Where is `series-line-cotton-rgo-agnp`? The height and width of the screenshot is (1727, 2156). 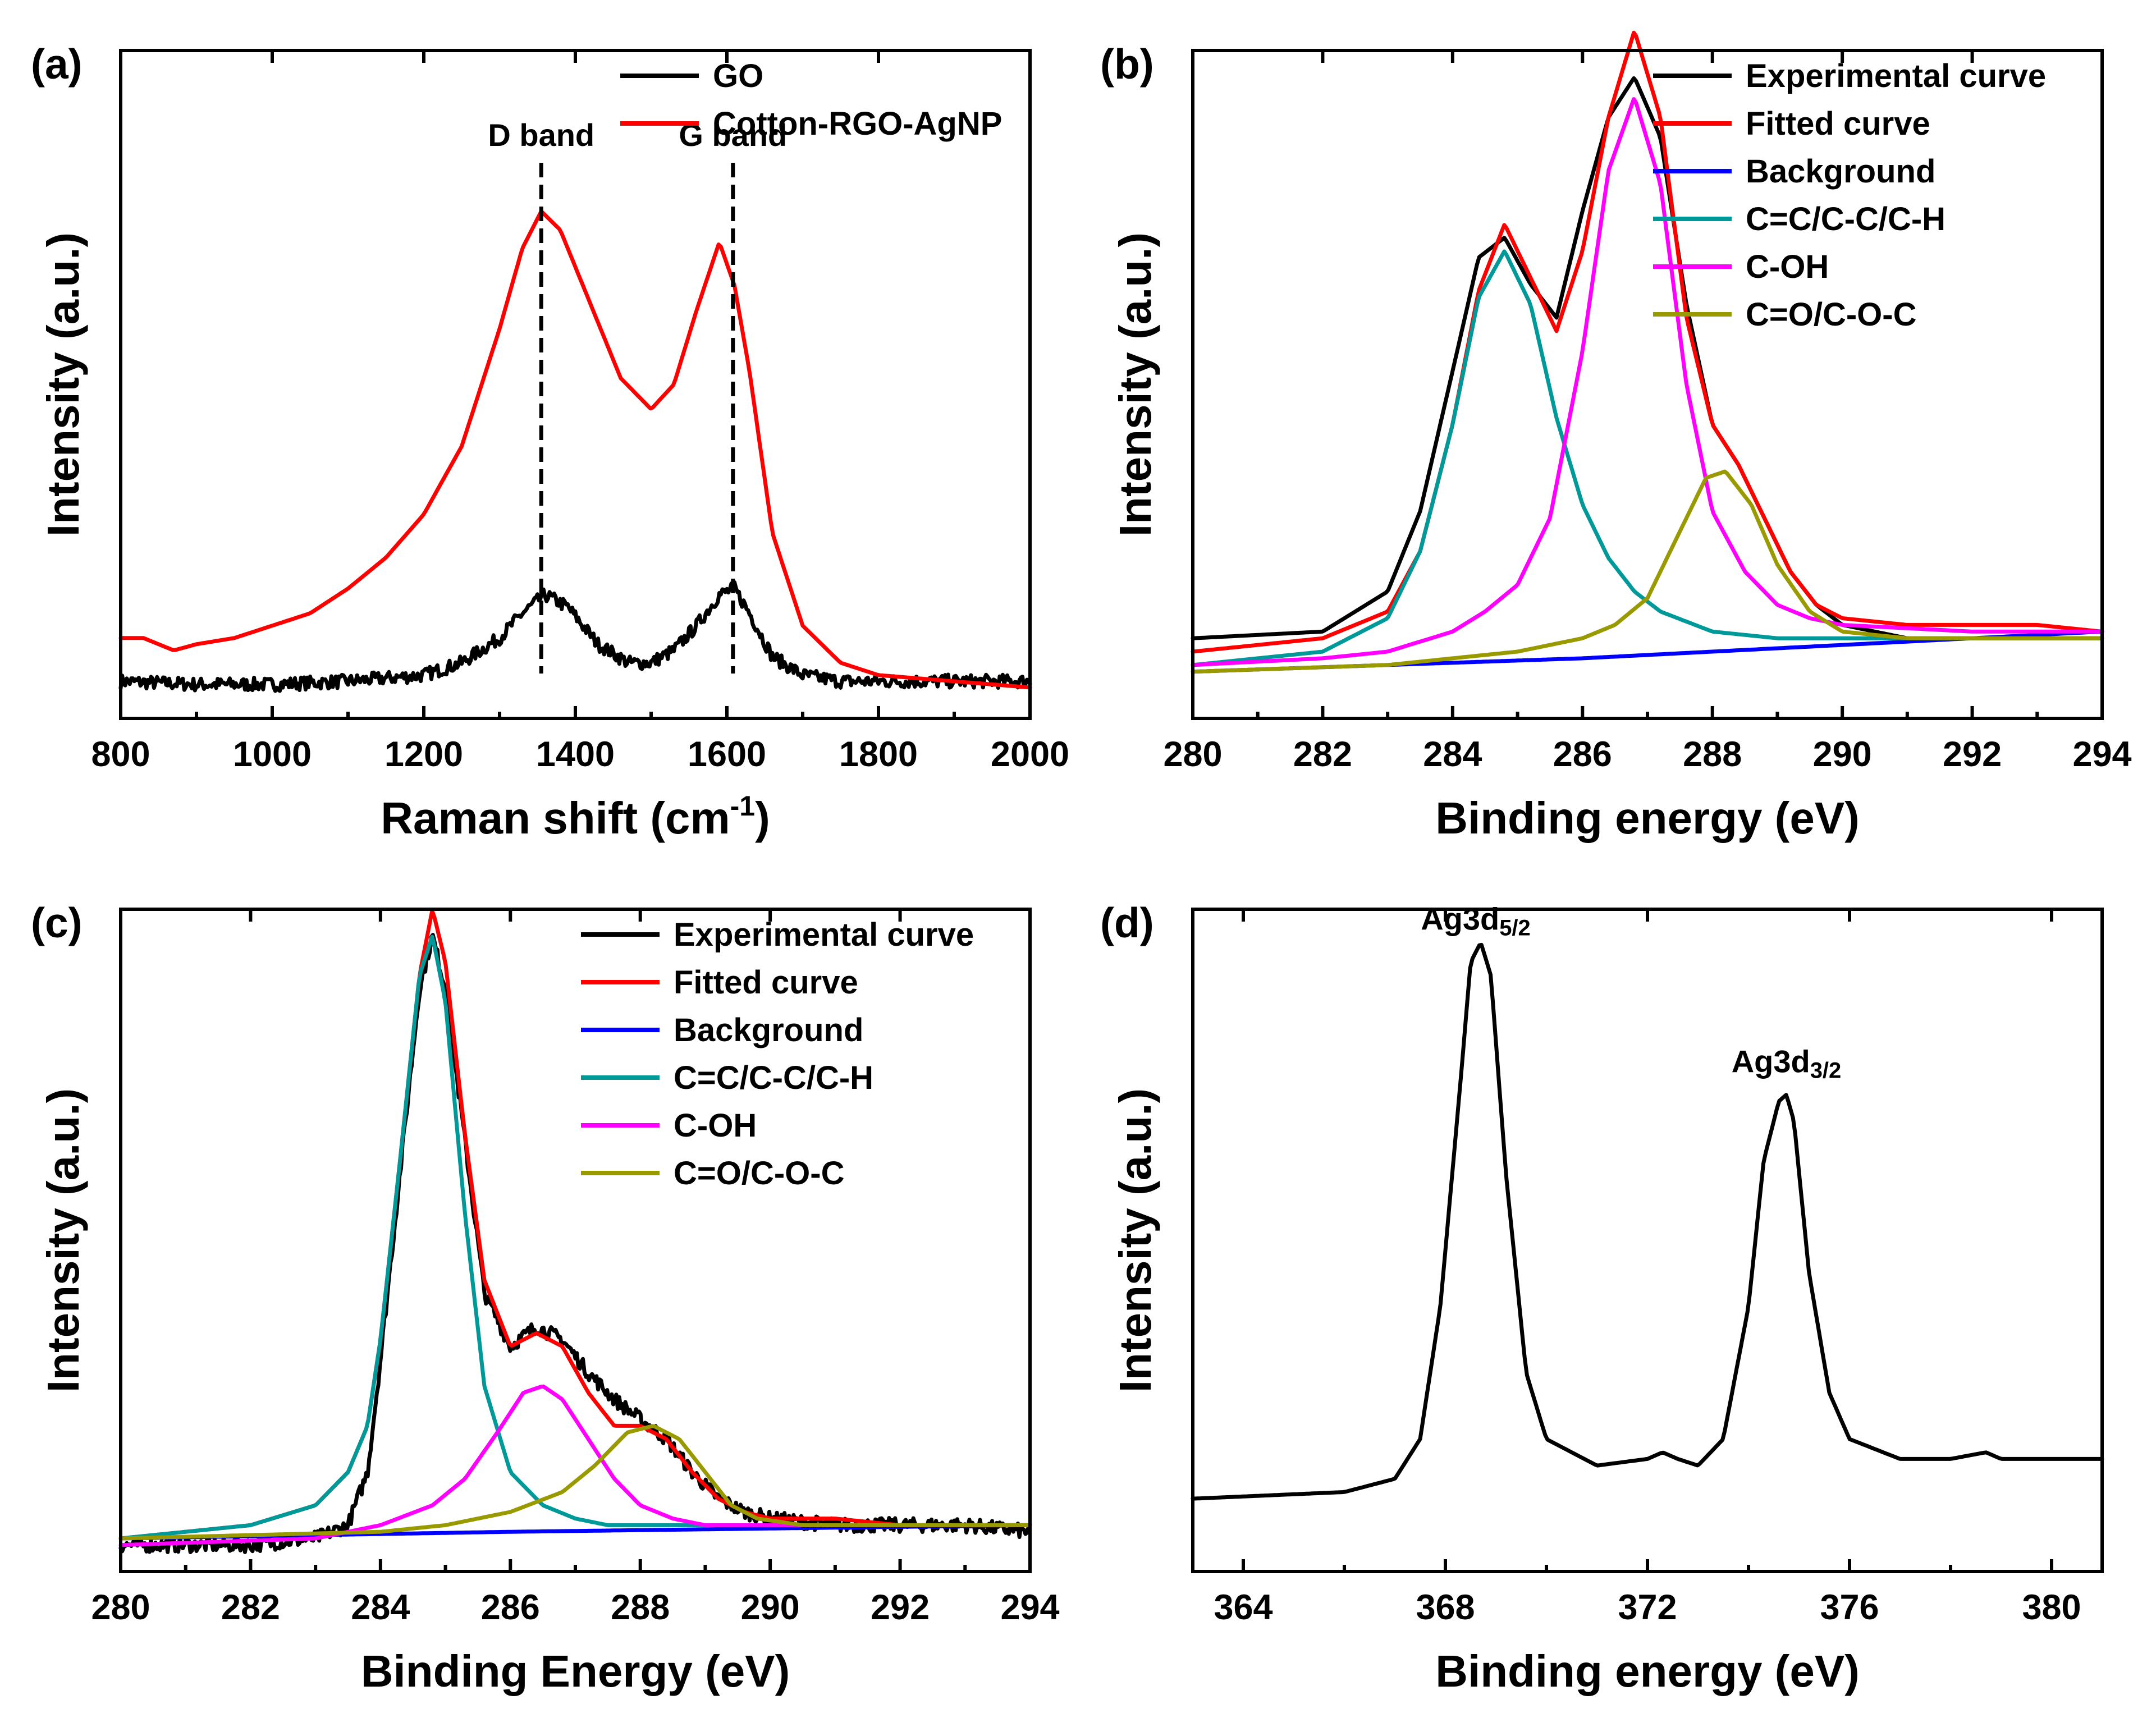 series-line-cotton-rgo-agnp is located at coordinates (575, 450).